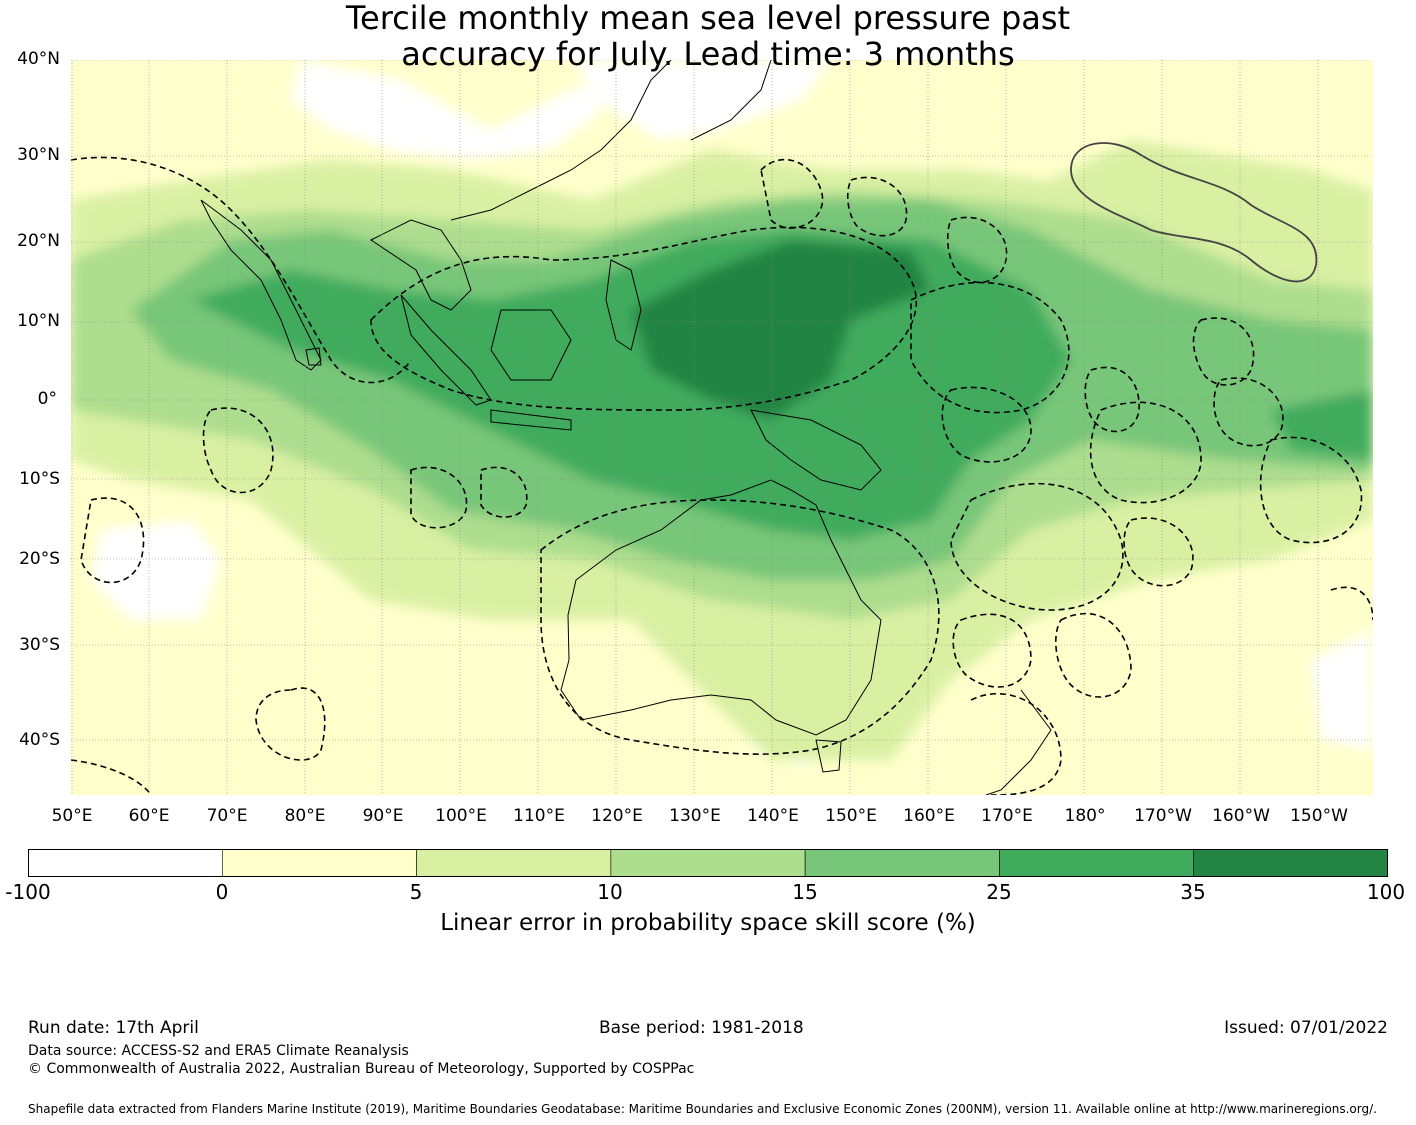 The height and width of the screenshot is (1125, 1416). I want to click on colorbar-tick: 25, so click(999, 892).